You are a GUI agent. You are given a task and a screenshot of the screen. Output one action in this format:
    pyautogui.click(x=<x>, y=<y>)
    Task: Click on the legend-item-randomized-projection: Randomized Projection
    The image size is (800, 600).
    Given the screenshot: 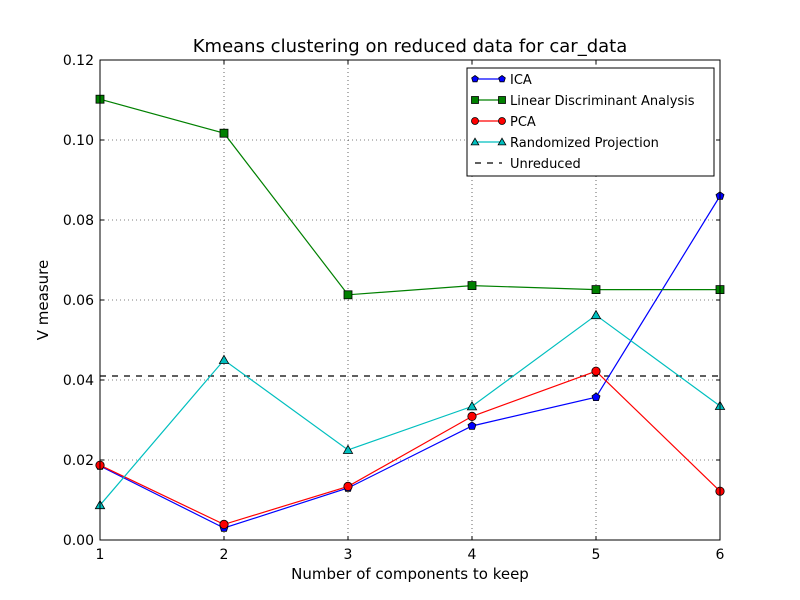 What is the action you would take?
    pyautogui.click(x=564, y=143)
    